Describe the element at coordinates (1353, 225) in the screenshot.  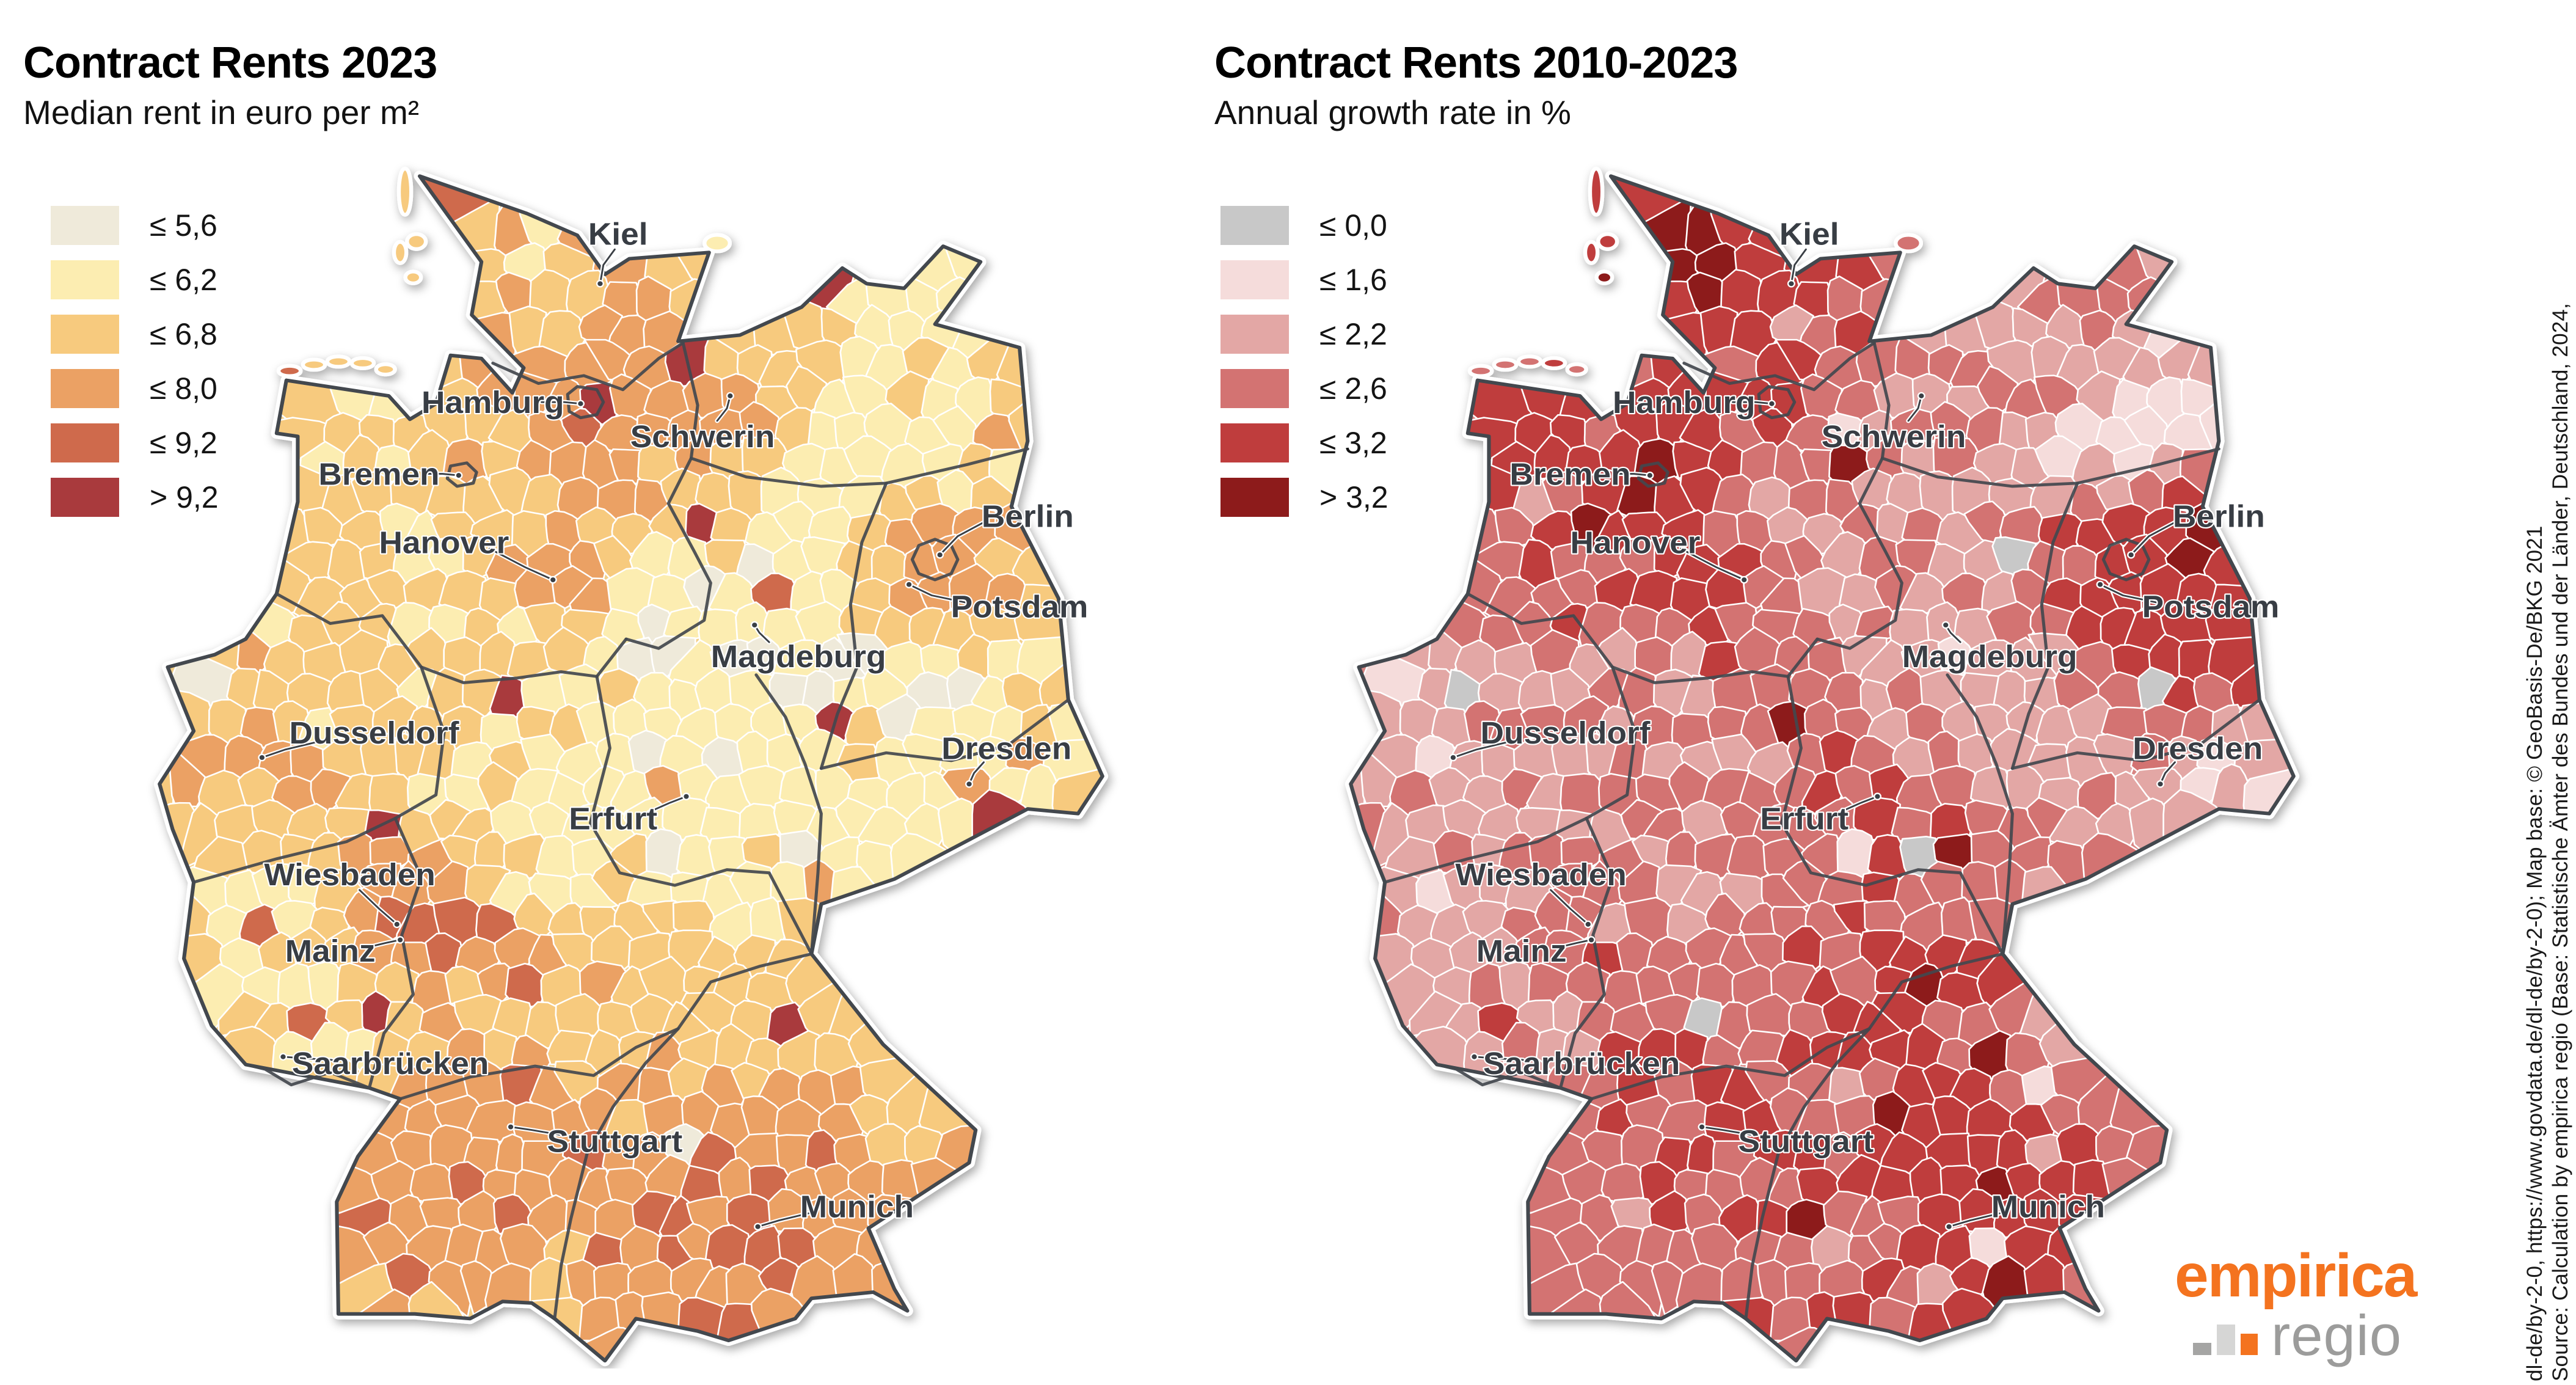
I see `legend-class-label: ≤ 0,0` at that location.